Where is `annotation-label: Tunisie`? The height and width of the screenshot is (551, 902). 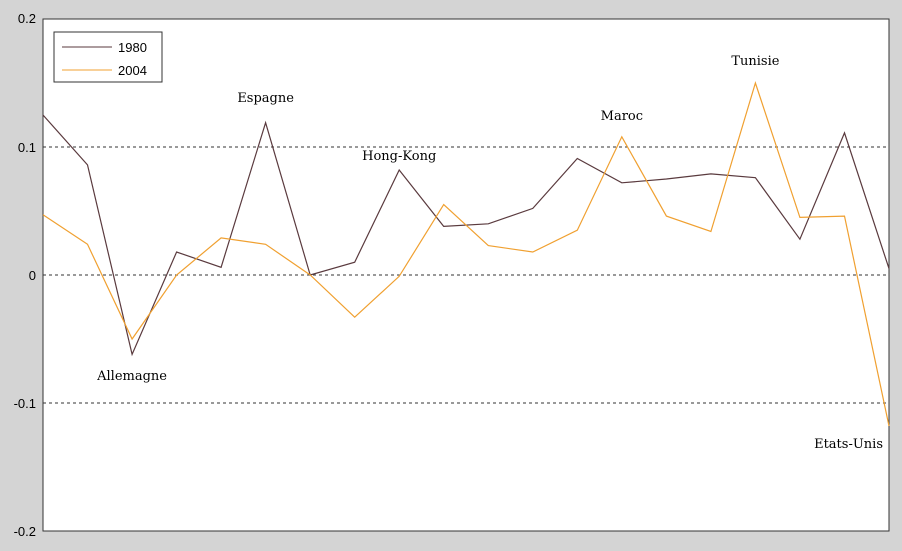 annotation-label: Tunisie is located at coordinates (755, 61).